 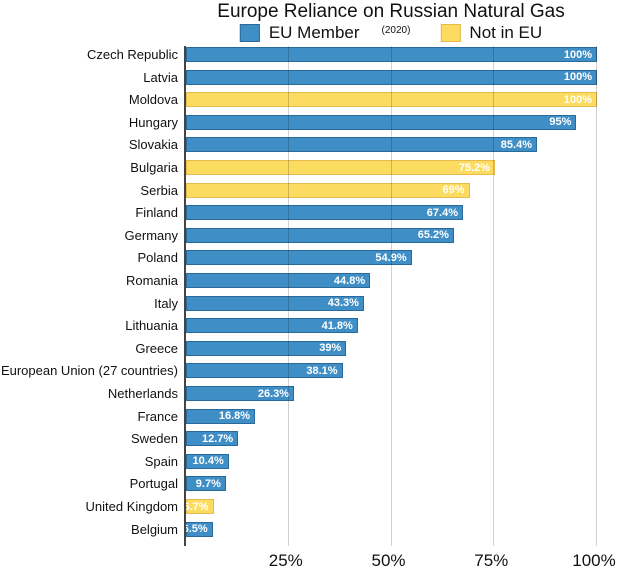 I want to click on bar: 6.5%, so click(x=197, y=529).